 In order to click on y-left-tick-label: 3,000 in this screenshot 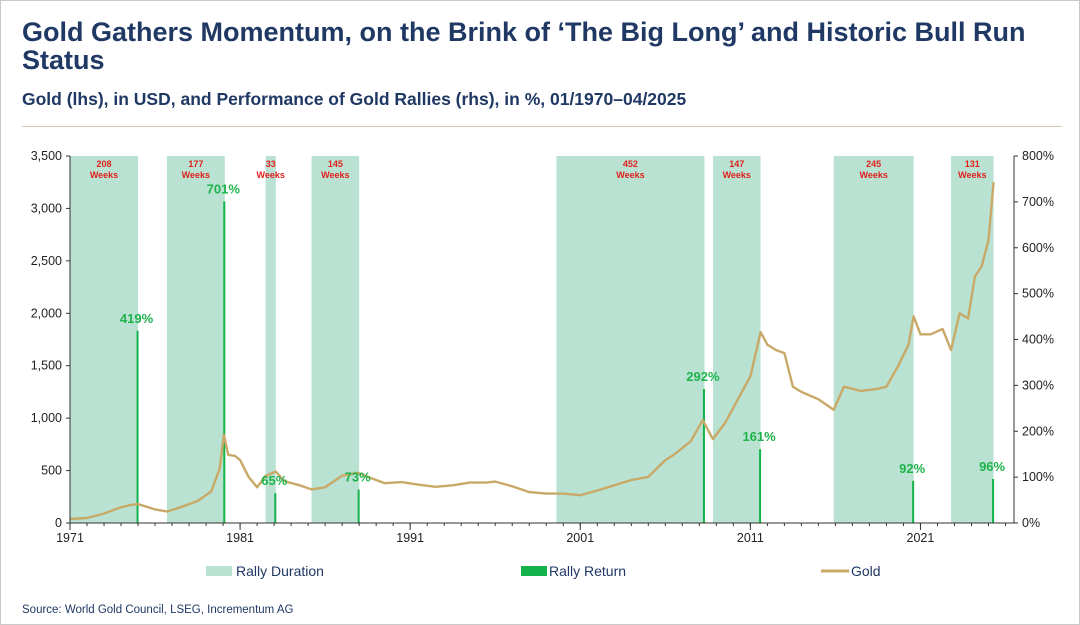, I will do `click(46, 208)`.